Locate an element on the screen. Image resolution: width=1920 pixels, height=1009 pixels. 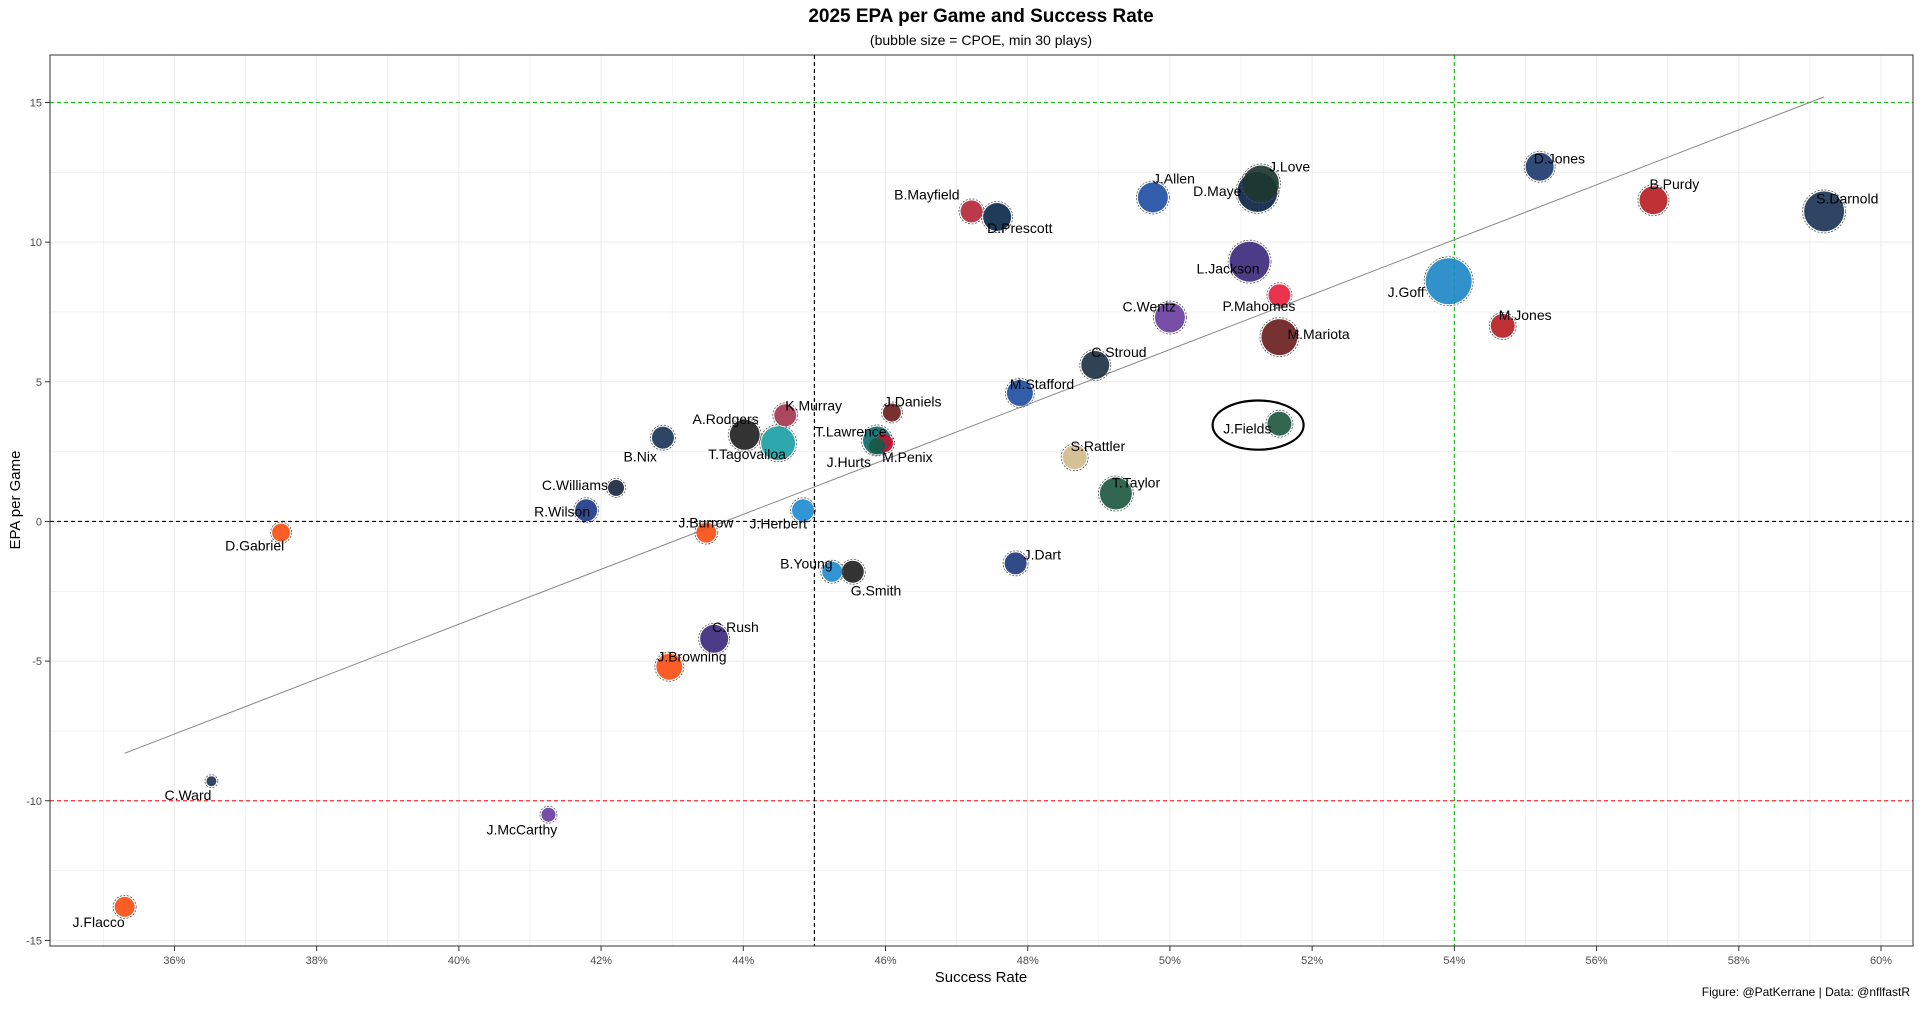
y-tick-label: -10 is located at coordinates (34, 802).